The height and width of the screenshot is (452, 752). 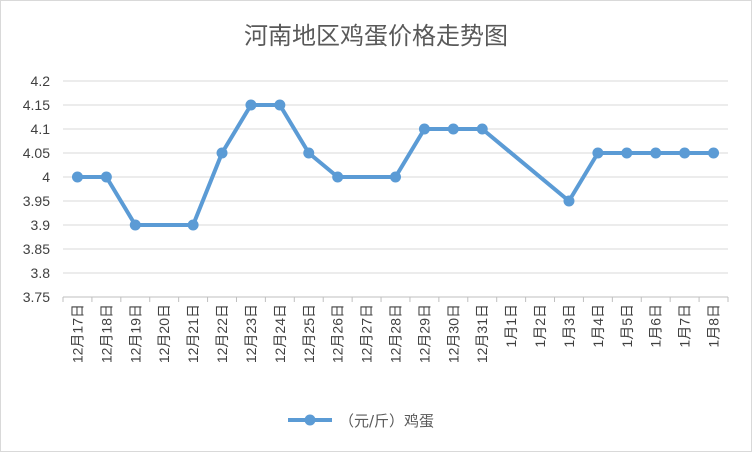 What do you see at coordinates (386, 421) in the screenshot?
I see `legend-label: （元/斤）鸡蛋` at bounding box center [386, 421].